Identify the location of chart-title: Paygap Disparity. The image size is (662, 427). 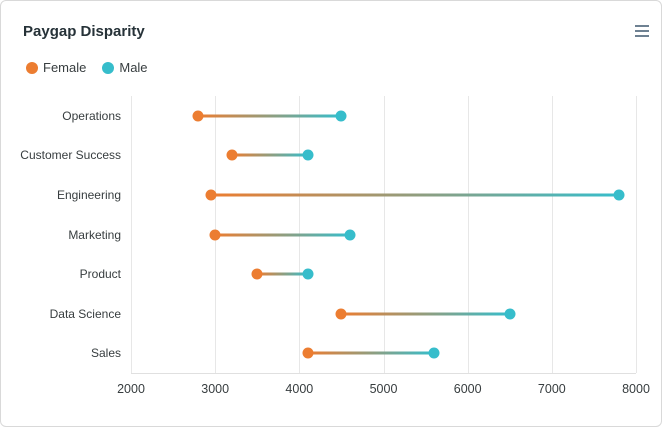
(84, 31).